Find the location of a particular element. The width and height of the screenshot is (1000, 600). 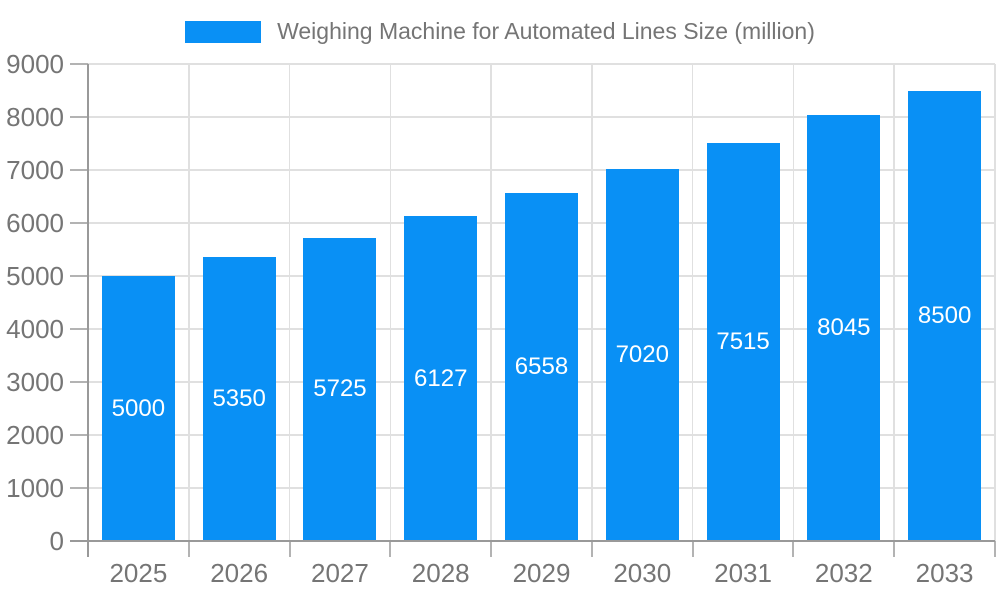

y-axis-label: 3000 is located at coordinates (35, 382).